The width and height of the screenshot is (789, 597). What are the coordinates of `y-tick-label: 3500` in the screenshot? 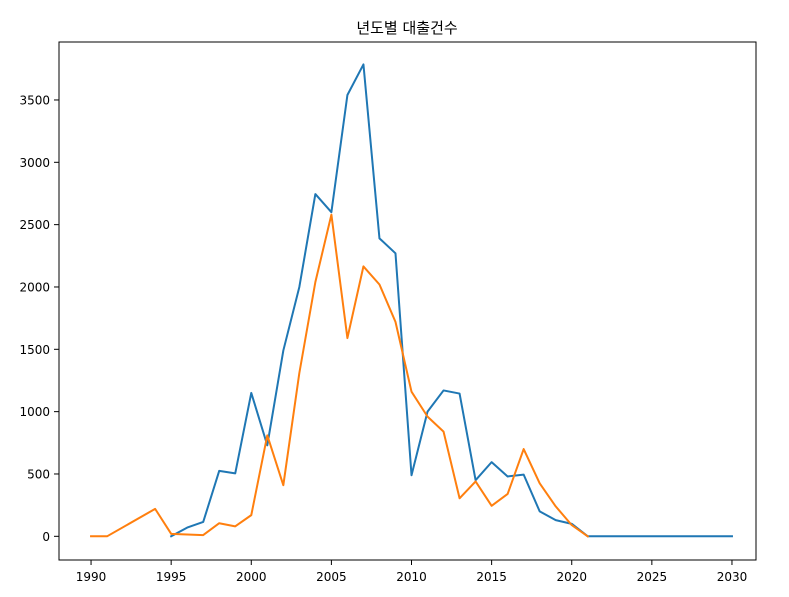 It's located at (34, 100).